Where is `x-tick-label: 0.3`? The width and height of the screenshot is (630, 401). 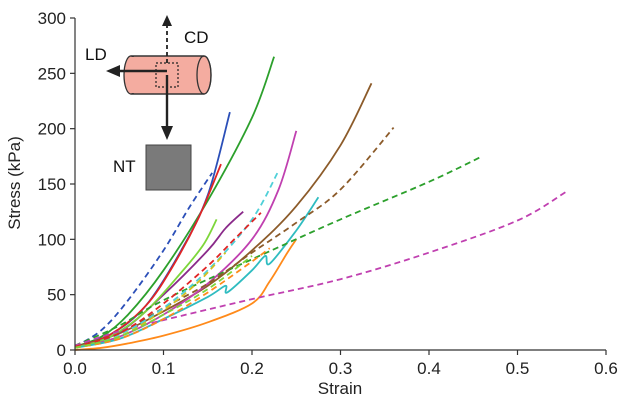
x-tick-label: 0.3 is located at coordinates (341, 368).